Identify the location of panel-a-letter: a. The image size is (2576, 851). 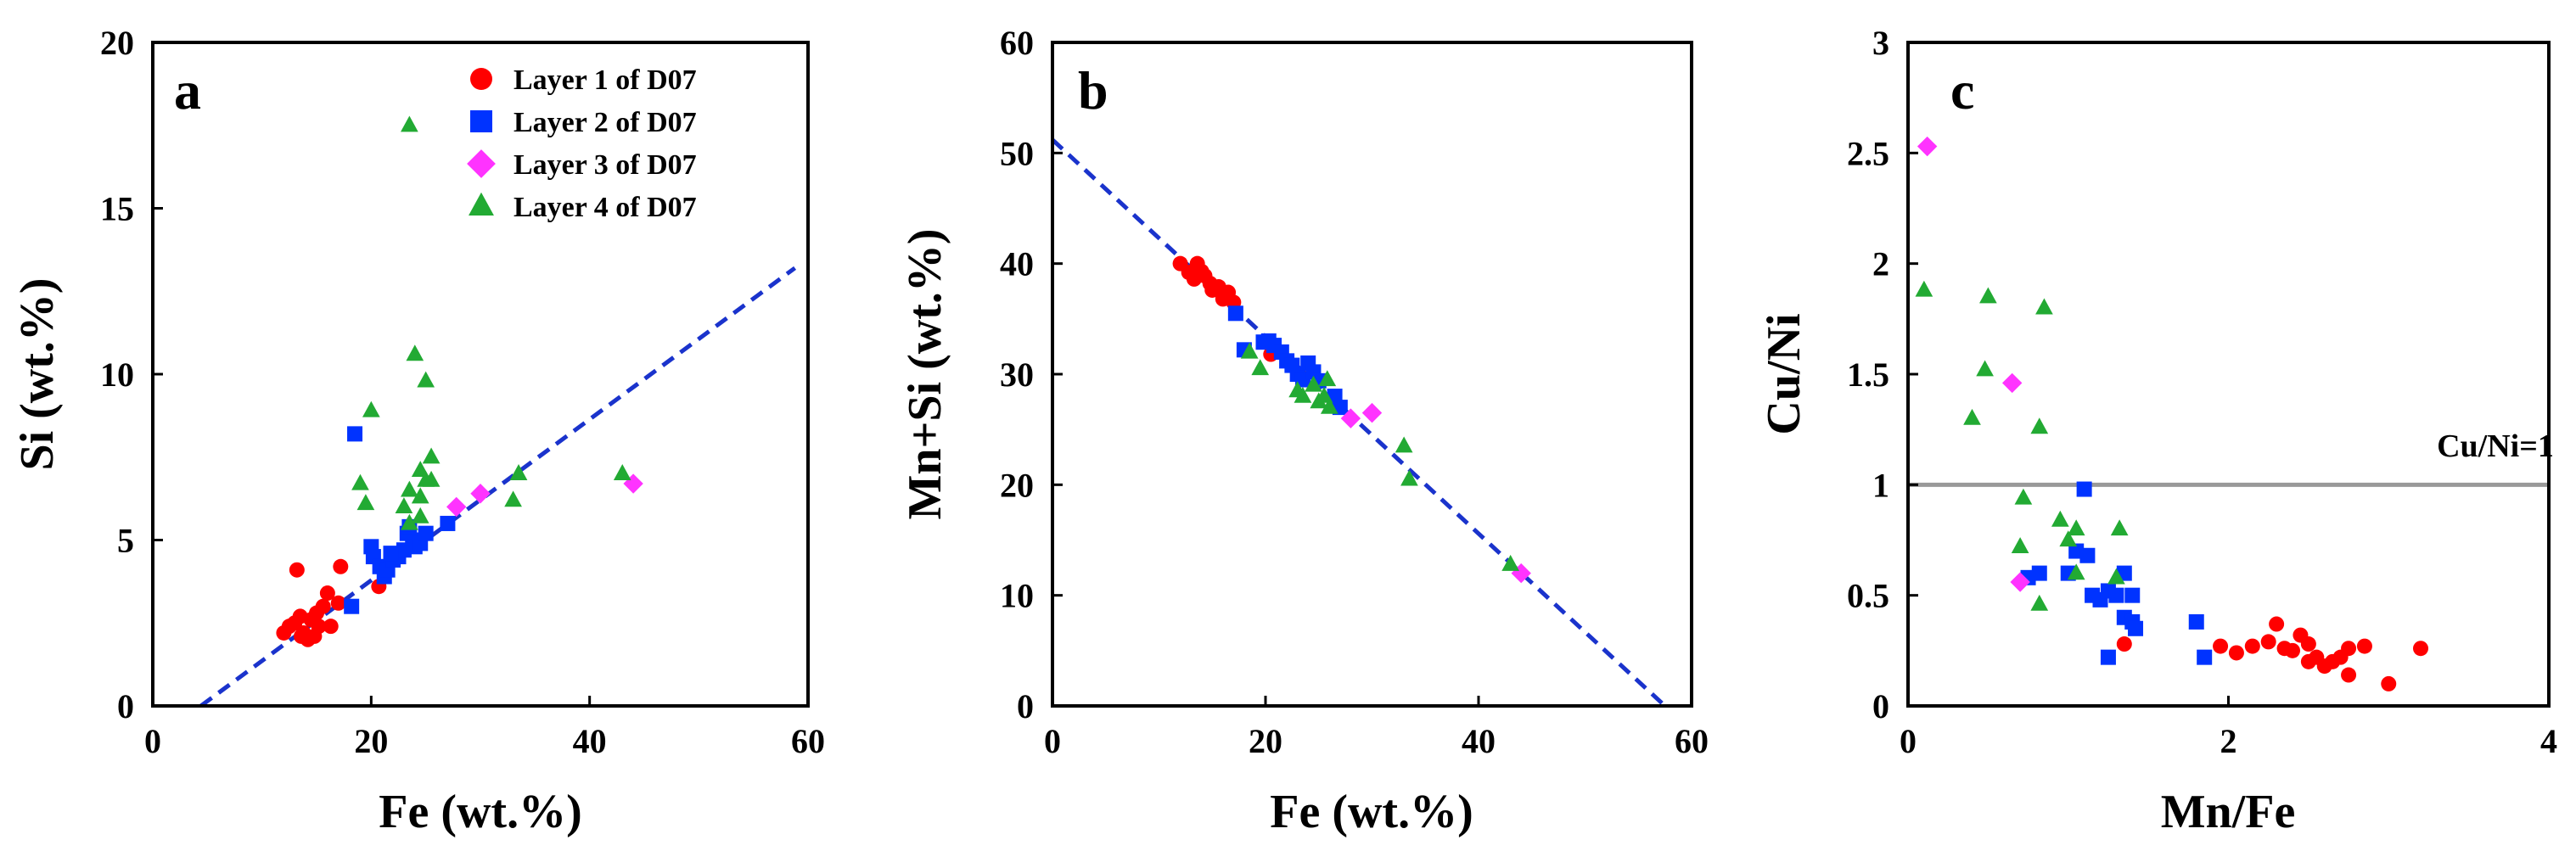
(187, 90).